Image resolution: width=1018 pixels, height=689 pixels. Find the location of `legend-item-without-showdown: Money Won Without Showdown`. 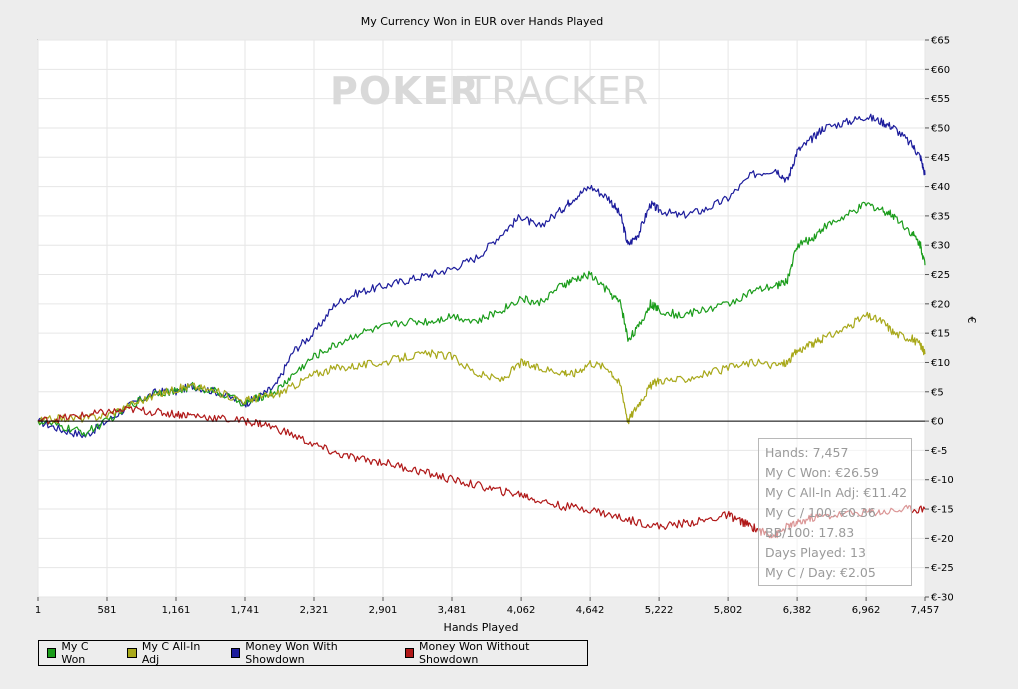

legend-item-without-showdown: Money Won Without Showdown is located at coordinates (491, 653).